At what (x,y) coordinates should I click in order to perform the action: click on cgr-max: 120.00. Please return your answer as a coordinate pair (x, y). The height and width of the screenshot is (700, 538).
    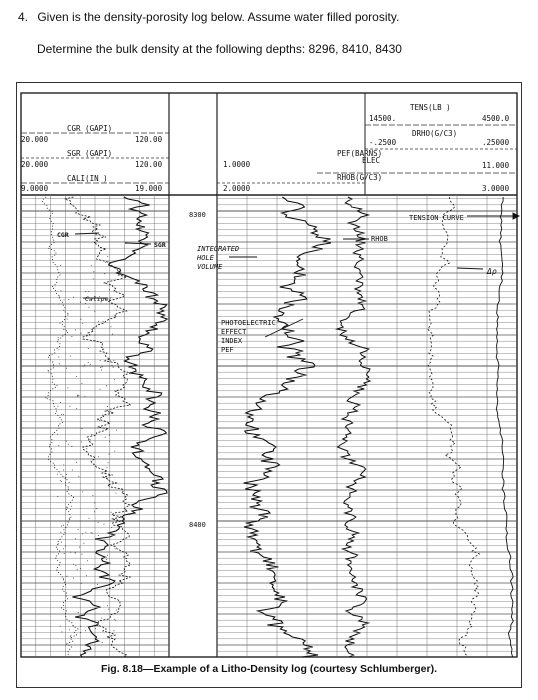
    Looking at the image, I should click on (149, 139).